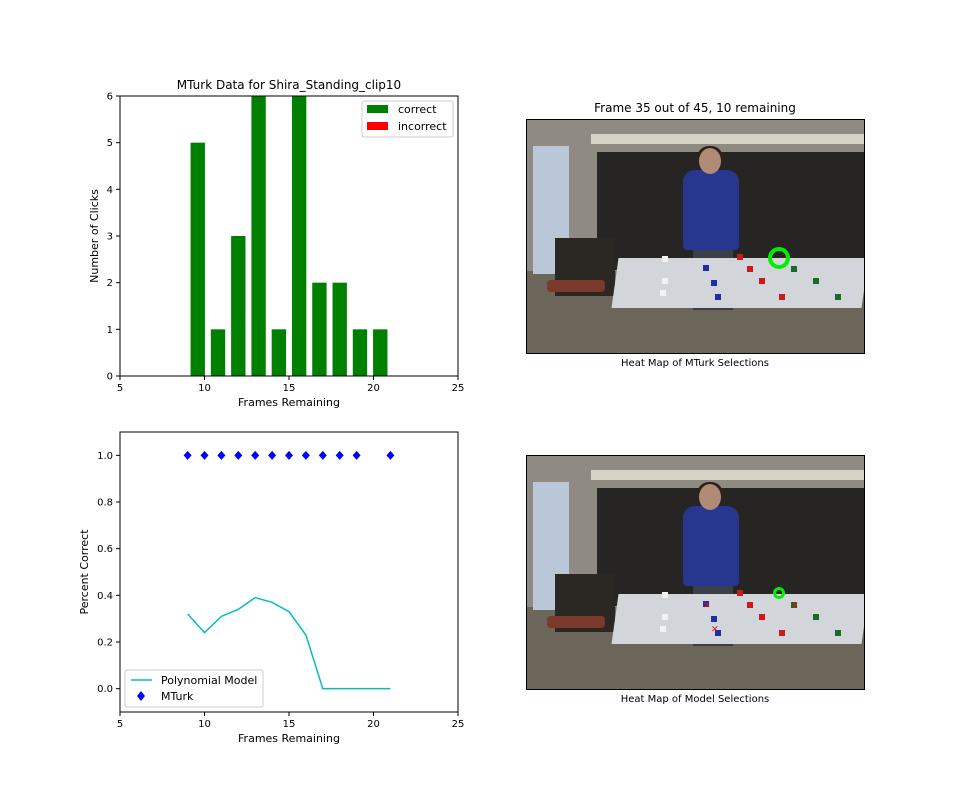 This screenshot has height=800, width=960. Describe the element at coordinates (458, 388) in the screenshot. I see `bar-x-tick-label: 25` at that location.